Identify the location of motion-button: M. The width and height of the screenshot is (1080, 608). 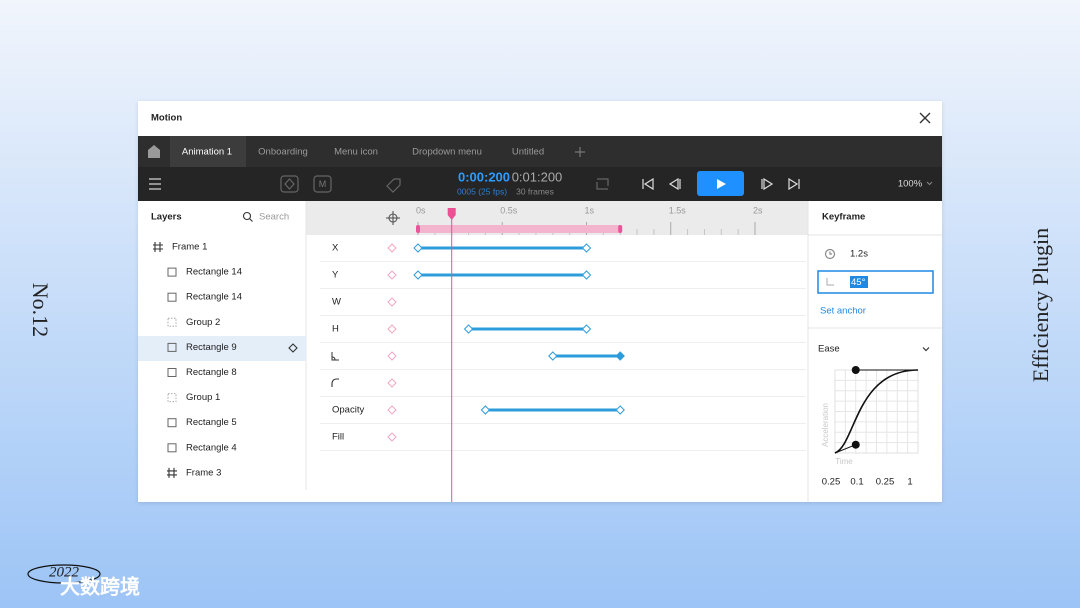
(322, 184).